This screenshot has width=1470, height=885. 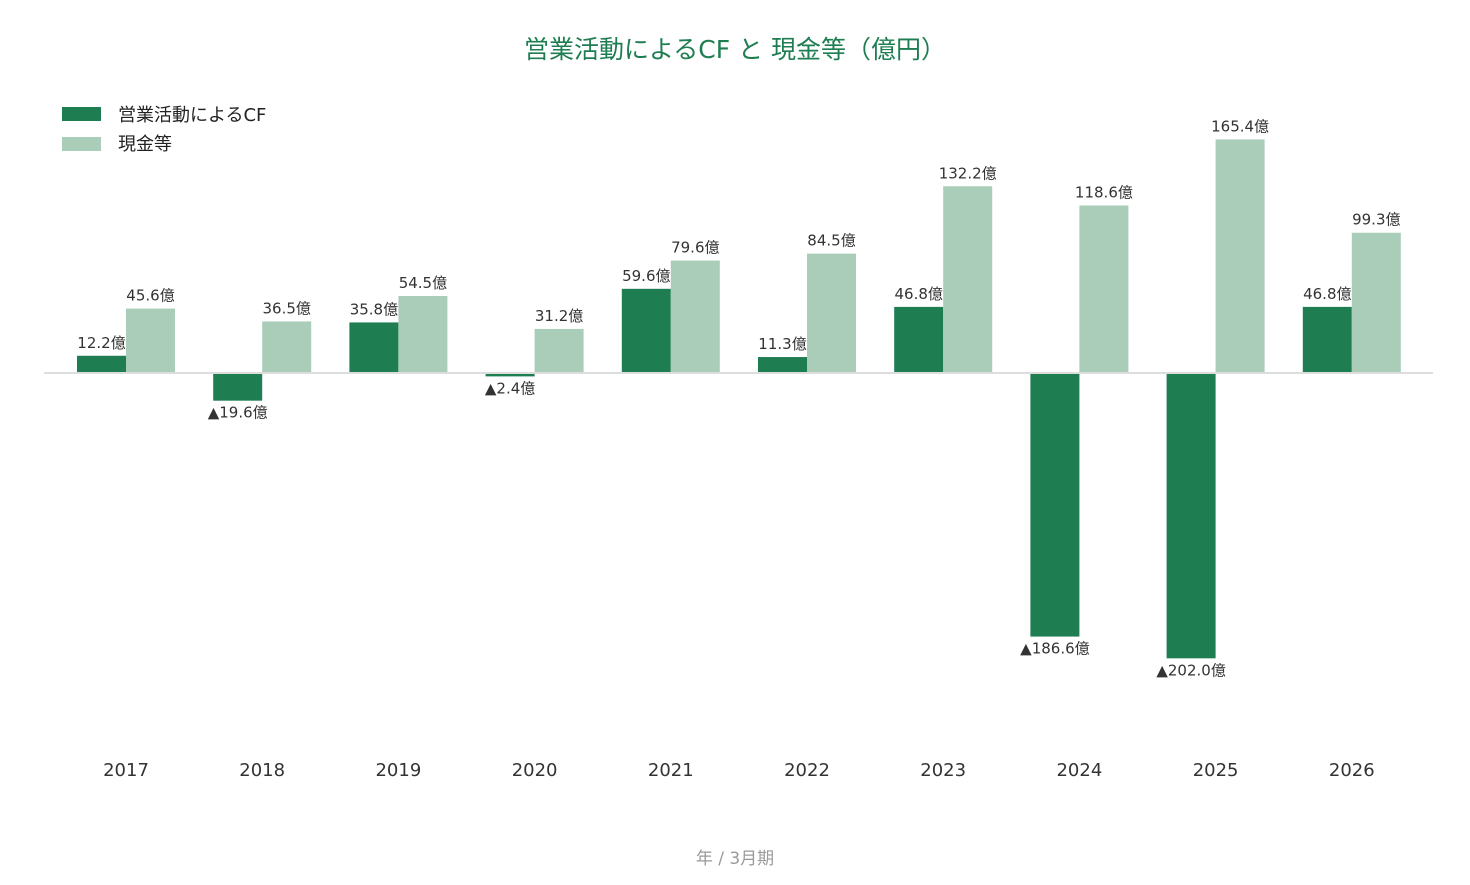 I want to click on value-label-cash-2025: 165.4億, so click(x=1240, y=126).